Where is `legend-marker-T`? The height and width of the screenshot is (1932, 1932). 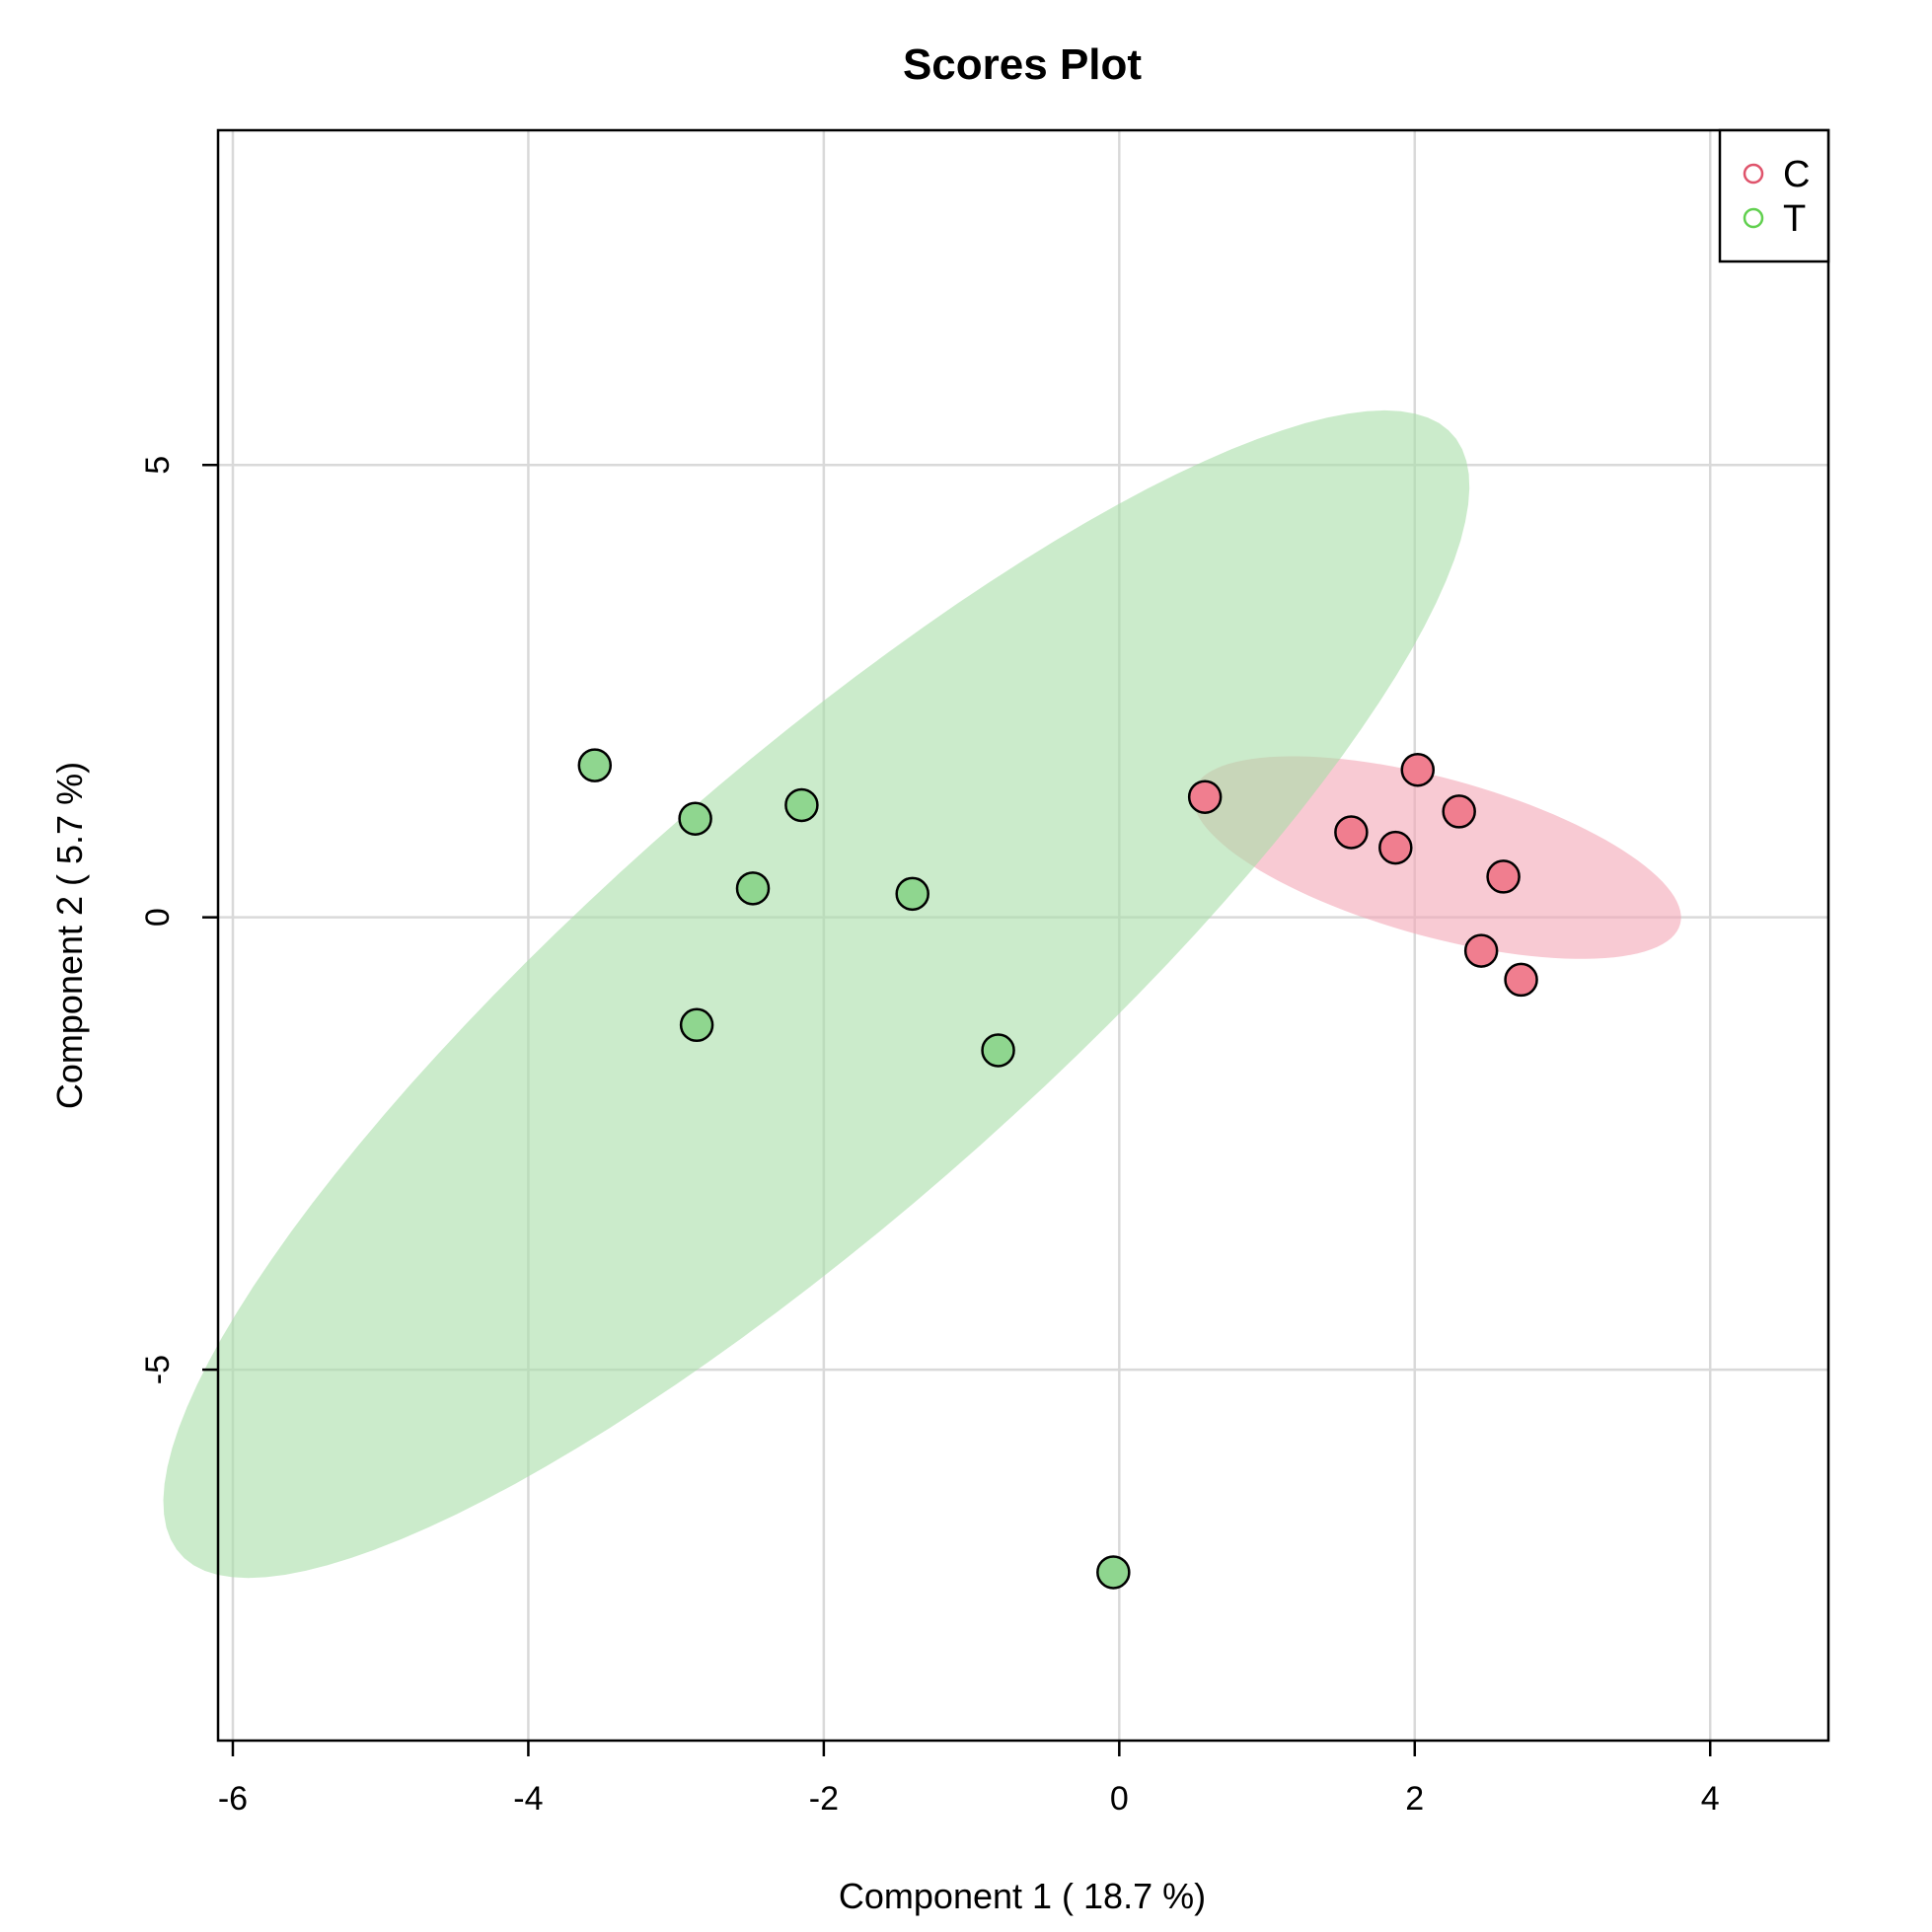 legend-marker-T is located at coordinates (1753, 218).